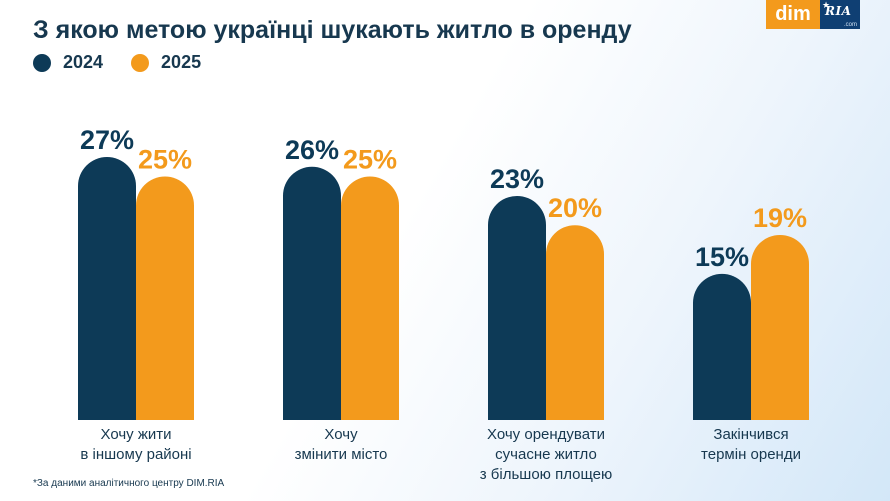 This screenshot has height=501, width=890. Describe the element at coordinates (850, 25) in the screenshot. I see `logo-ria-suffix: .com` at that location.